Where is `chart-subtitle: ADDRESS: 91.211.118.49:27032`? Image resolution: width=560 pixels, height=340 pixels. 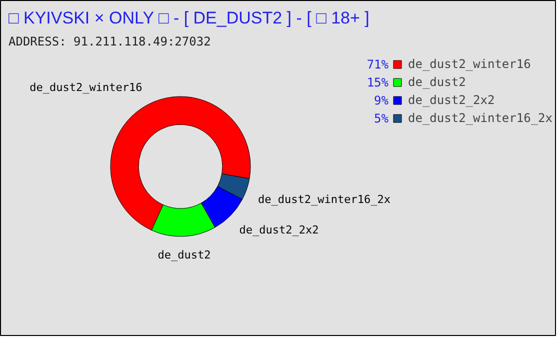 chart-subtitle: ADDRESS: 91.211.118.49:27032 is located at coordinates (109, 41).